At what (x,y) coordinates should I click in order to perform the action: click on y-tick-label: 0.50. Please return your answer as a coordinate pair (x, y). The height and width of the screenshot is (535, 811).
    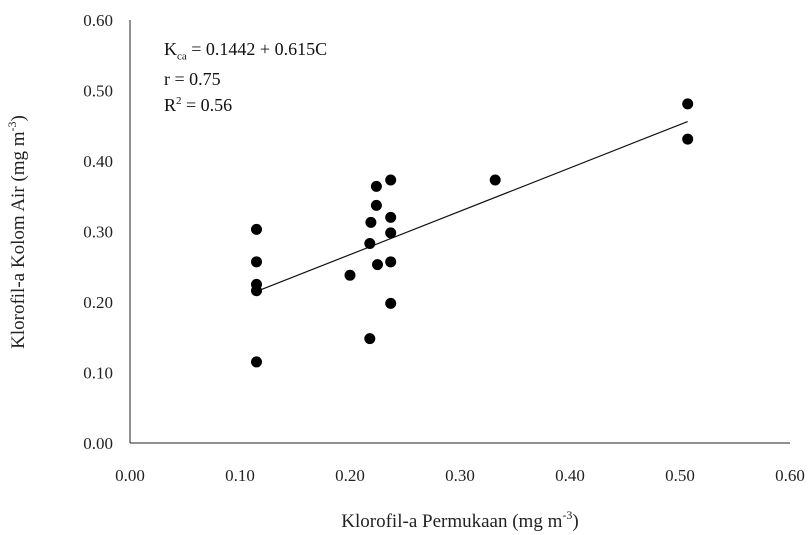
    Looking at the image, I should click on (98, 91).